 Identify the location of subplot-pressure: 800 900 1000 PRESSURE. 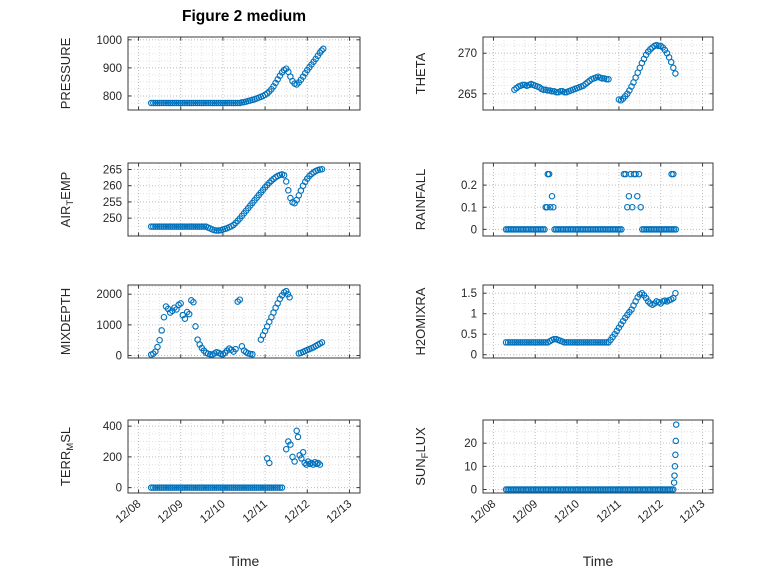
(209, 73).